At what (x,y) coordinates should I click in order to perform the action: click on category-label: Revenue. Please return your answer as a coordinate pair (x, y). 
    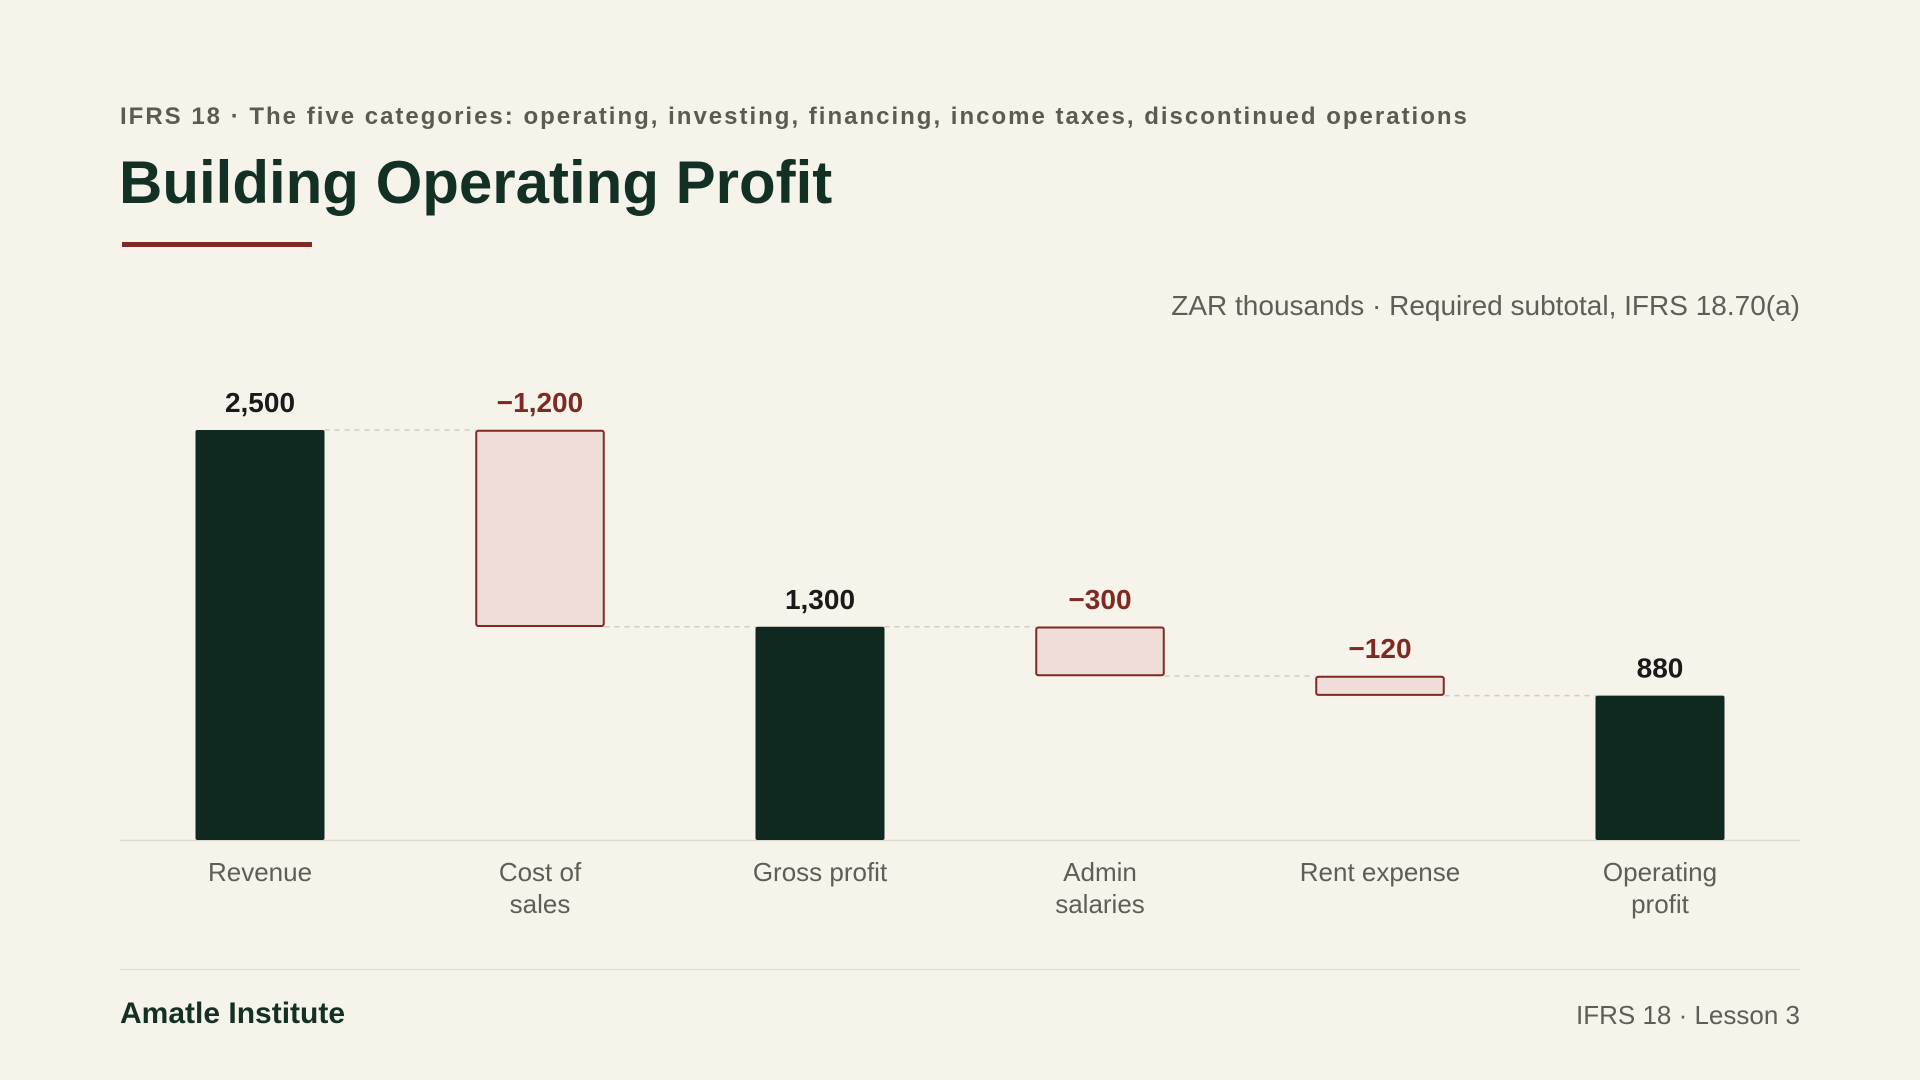
    Looking at the image, I should click on (260, 872).